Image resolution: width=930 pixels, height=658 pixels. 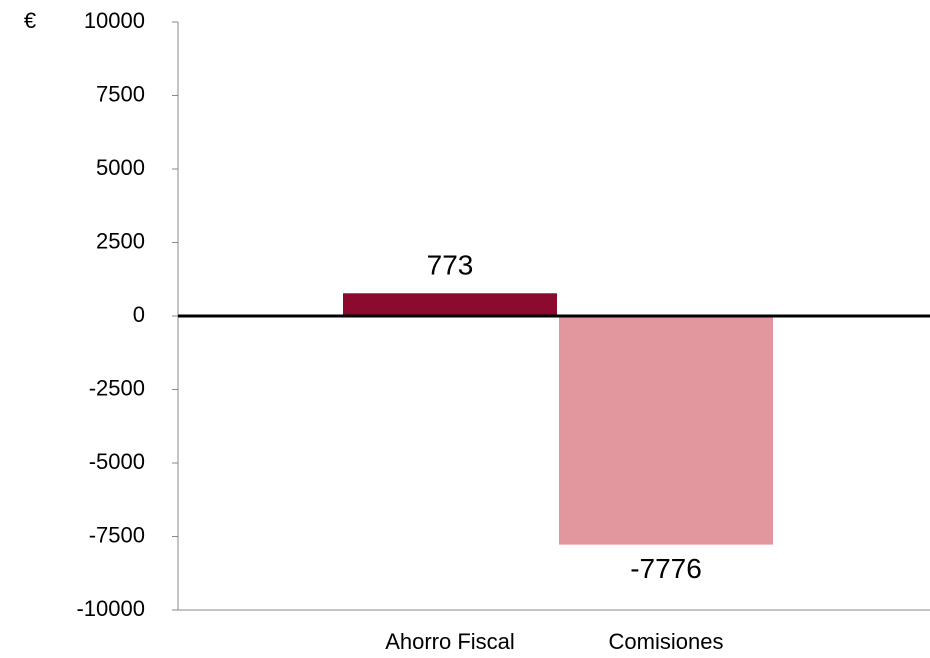 What do you see at coordinates (114, 20) in the screenshot?
I see `y-tick-label: 10000` at bounding box center [114, 20].